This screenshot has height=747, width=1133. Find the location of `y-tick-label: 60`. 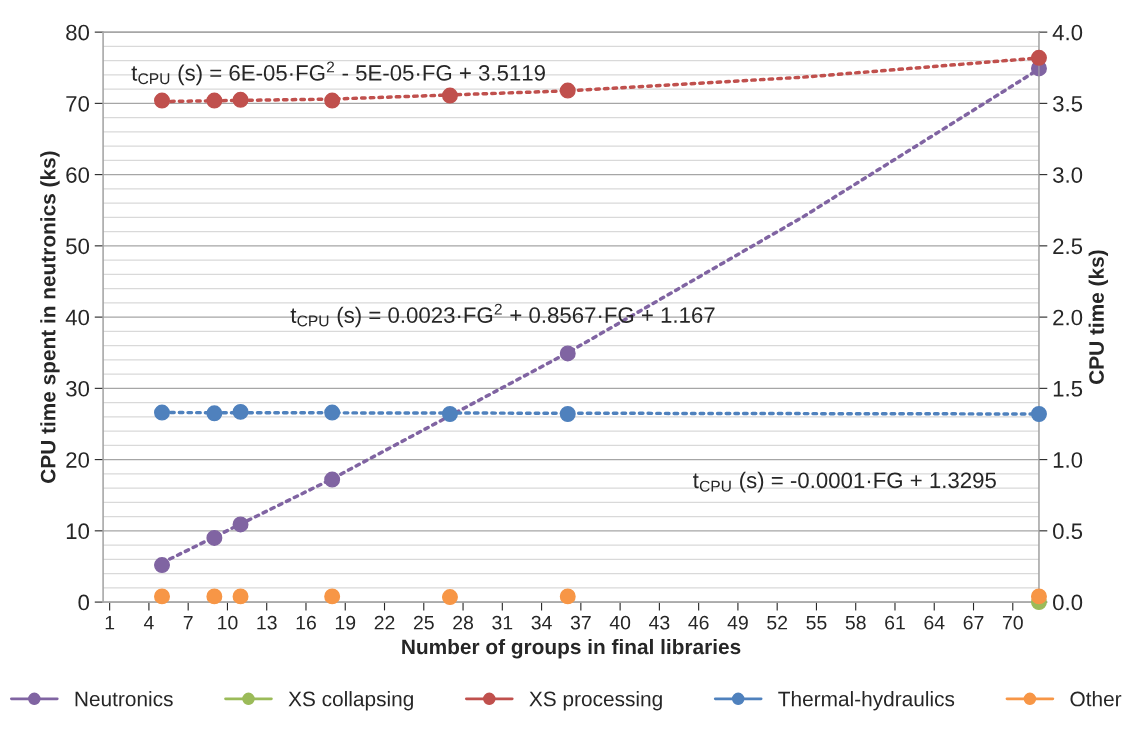

y-tick-label: 60 is located at coordinates (78, 175).